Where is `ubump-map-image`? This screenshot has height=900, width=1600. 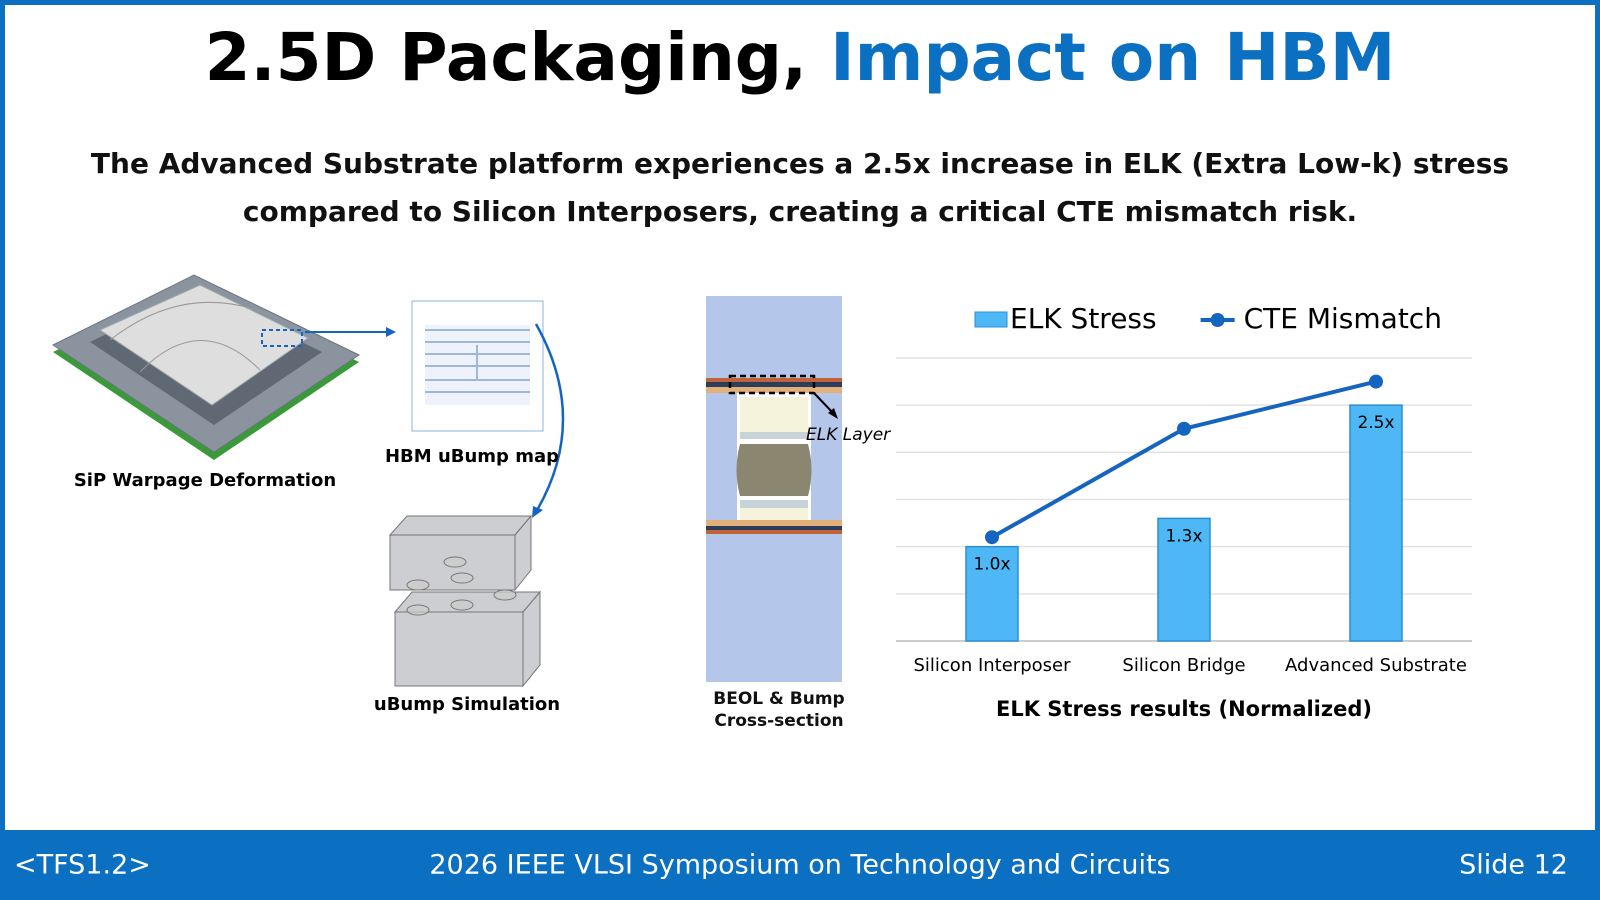 ubump-map-image is located at coordinates (488, 409).